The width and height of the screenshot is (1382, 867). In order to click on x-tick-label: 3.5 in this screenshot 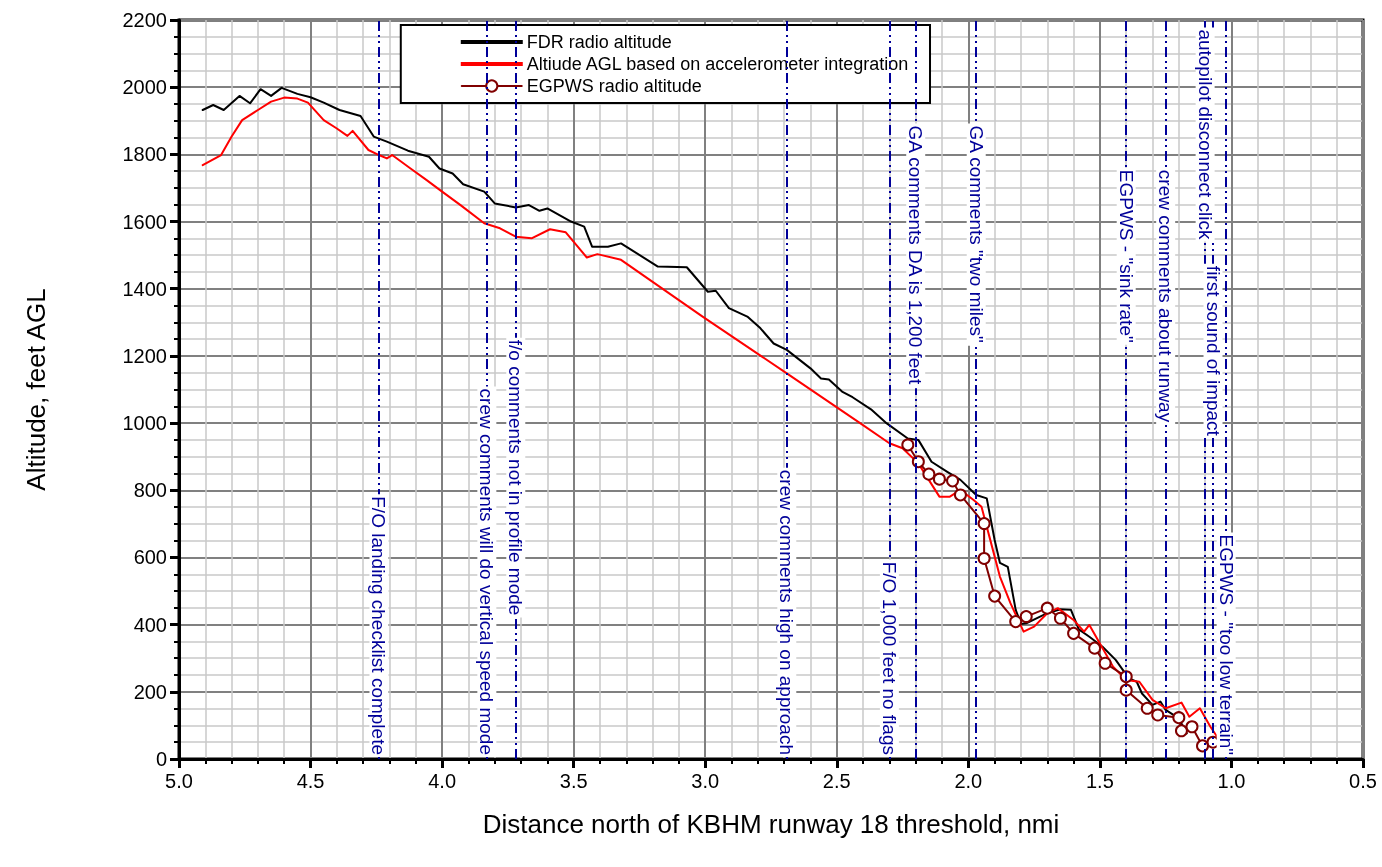, I will do `click(573, 781)`.